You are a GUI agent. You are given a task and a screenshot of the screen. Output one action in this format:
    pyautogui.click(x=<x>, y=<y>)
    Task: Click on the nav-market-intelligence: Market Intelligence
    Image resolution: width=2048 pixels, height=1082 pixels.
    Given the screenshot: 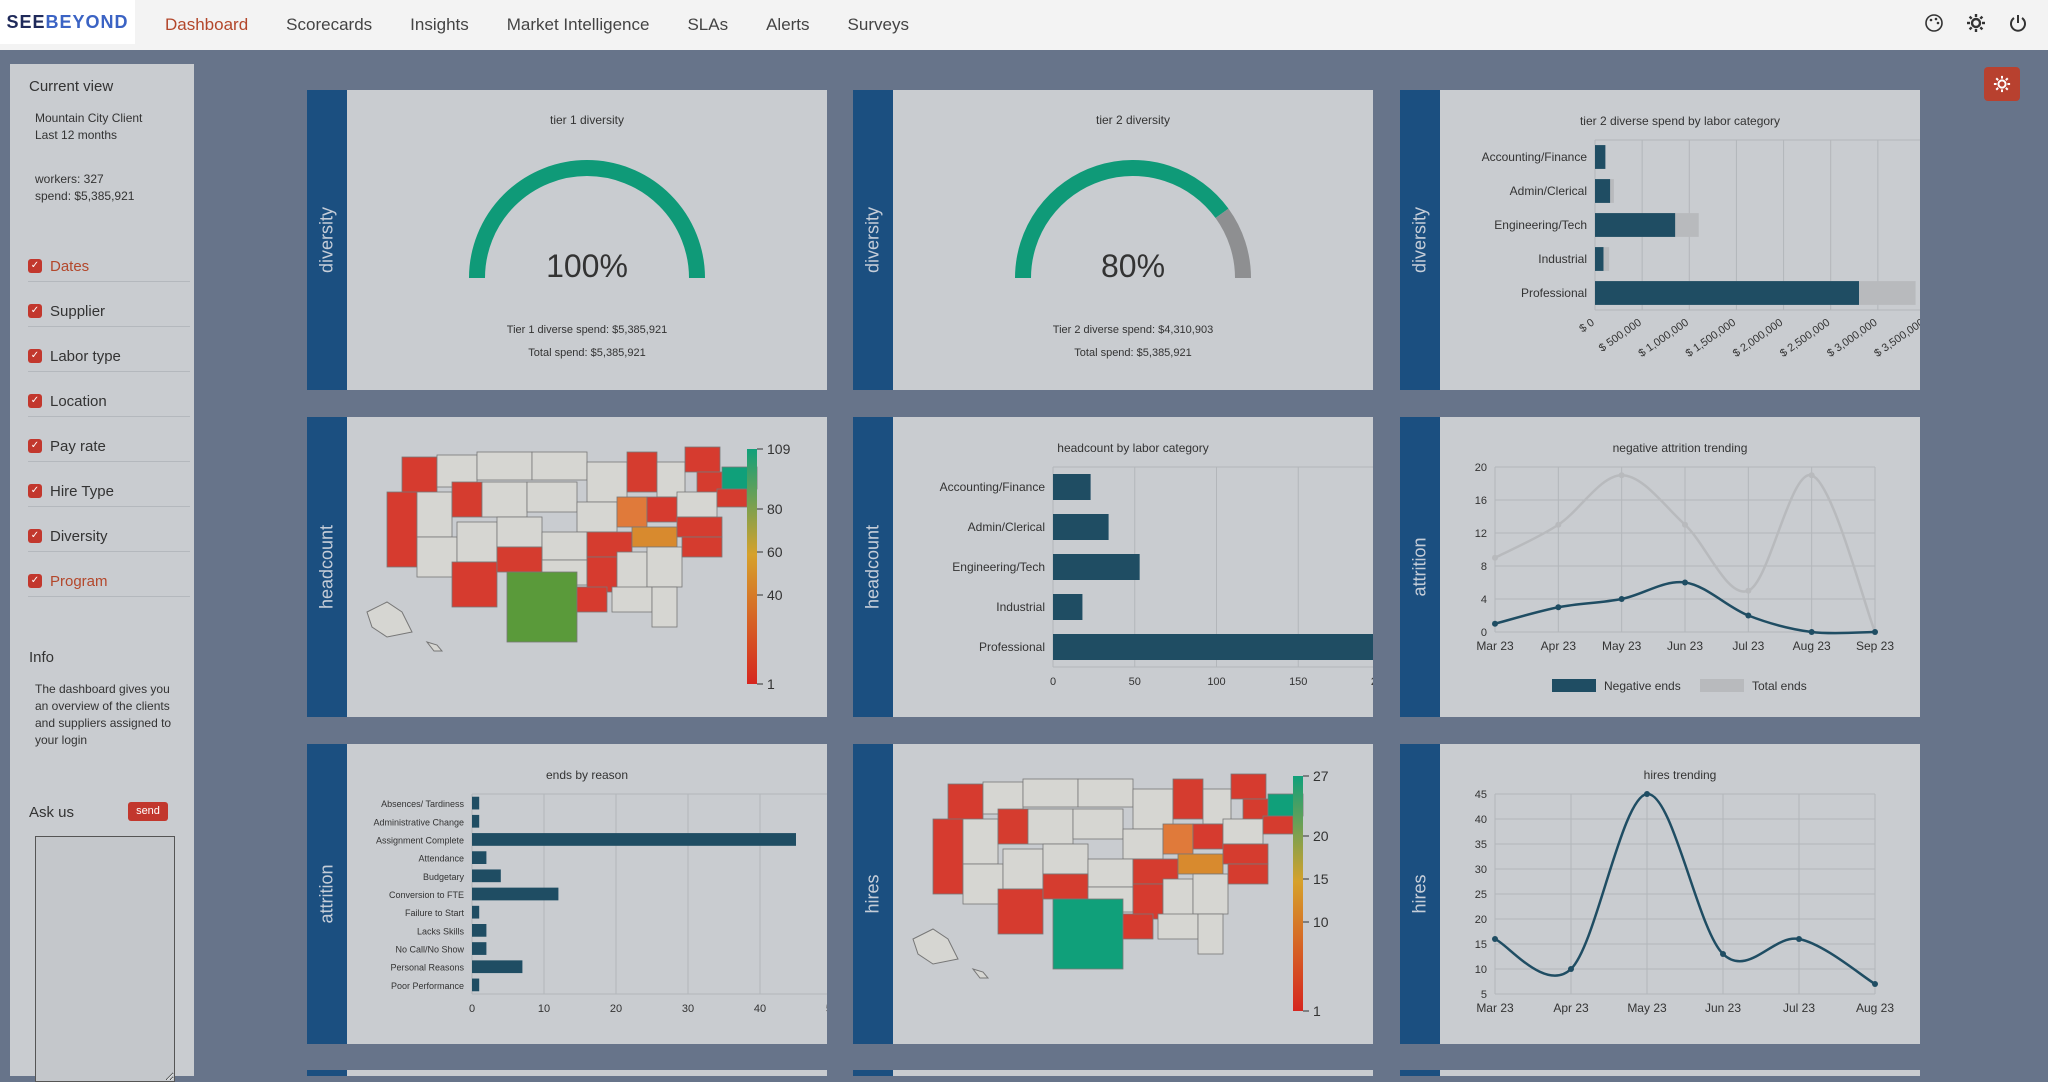 What is the action you would take?
    pyautogui.click(x=578, y=24)
    